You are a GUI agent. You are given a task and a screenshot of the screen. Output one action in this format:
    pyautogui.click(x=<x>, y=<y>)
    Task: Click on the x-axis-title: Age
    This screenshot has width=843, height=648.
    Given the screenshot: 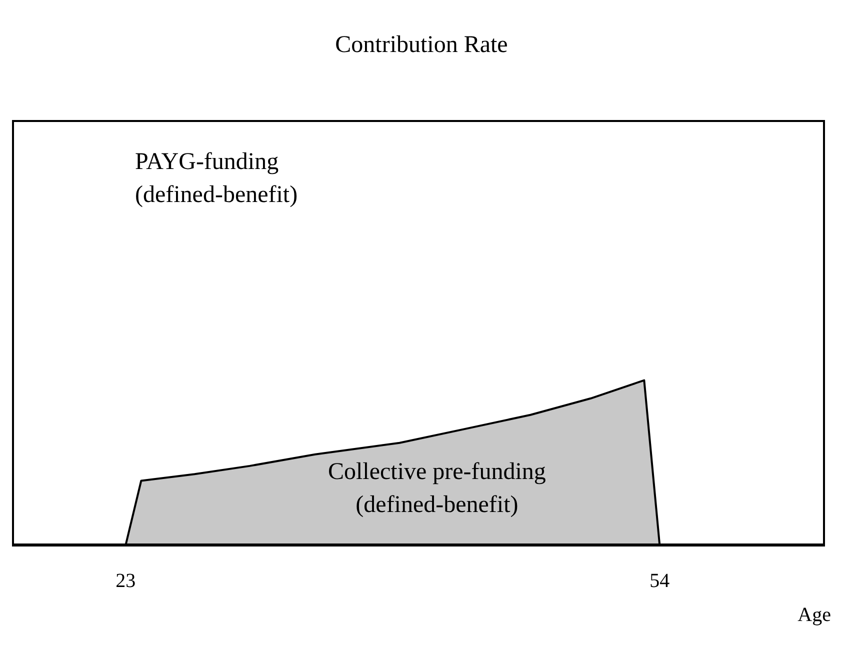 What is the action you would take?
    pyautogui.click(x=814, y=615)
    